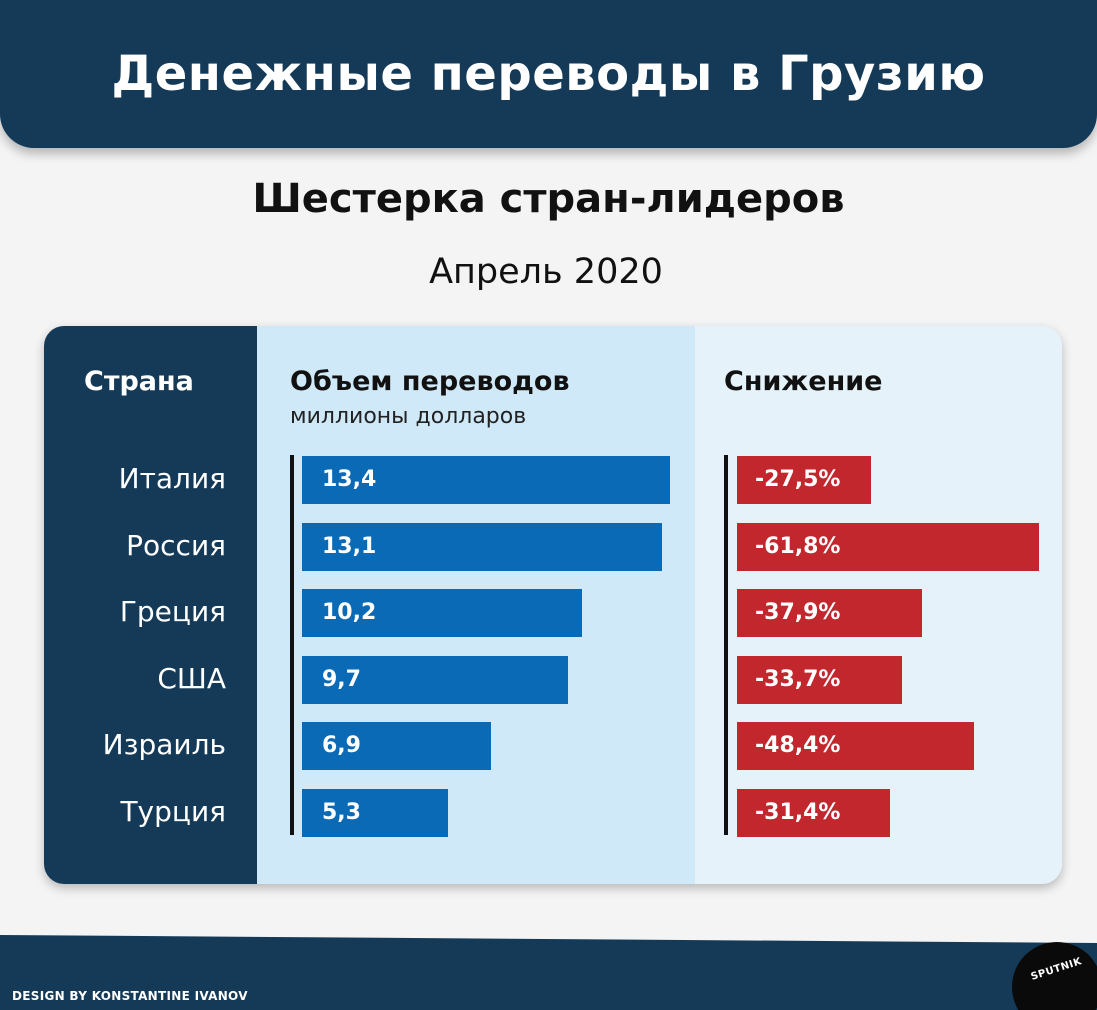  I want to click on page-title: Денежные переводы в Грузию, so click(548, 74).